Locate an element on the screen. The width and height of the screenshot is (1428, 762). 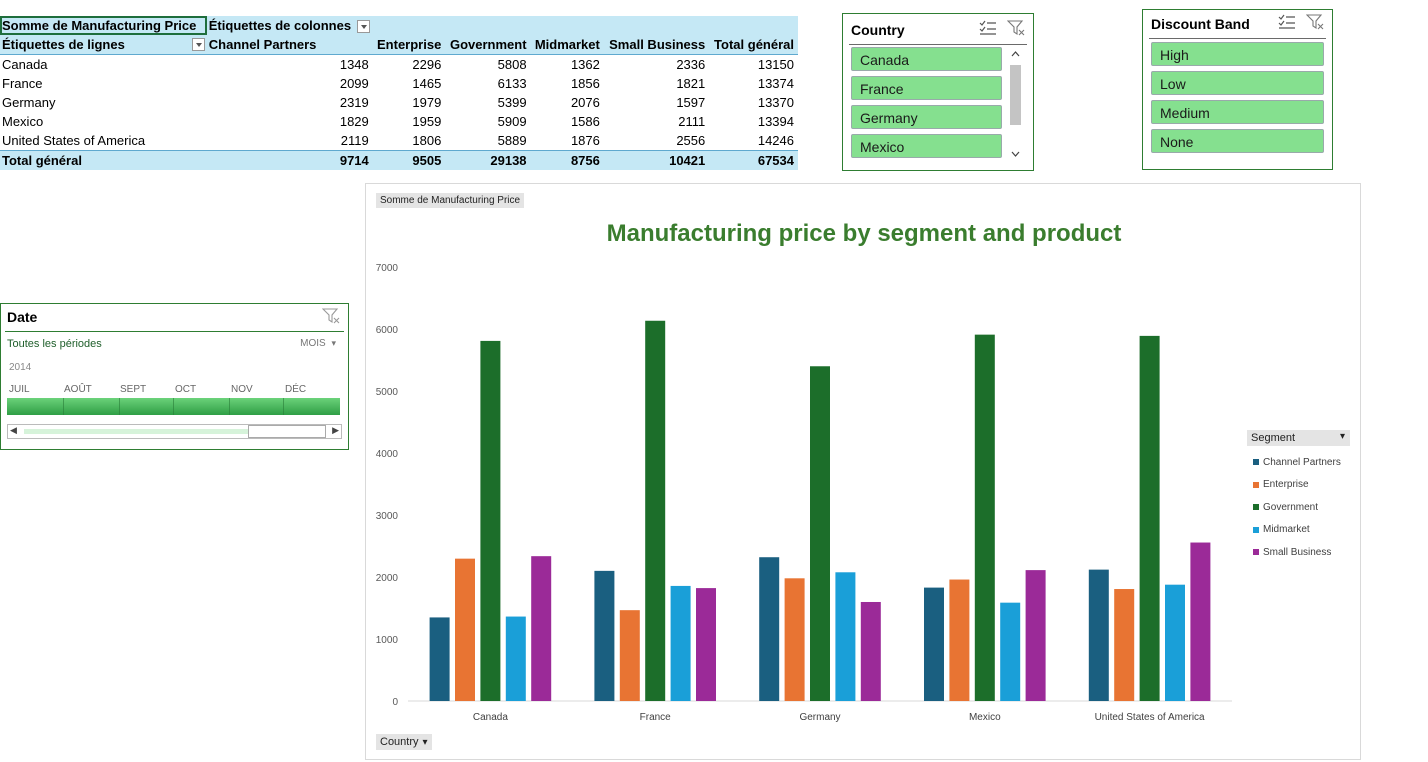
pivot-cell: 1856 is located at coordinates (585, 83).